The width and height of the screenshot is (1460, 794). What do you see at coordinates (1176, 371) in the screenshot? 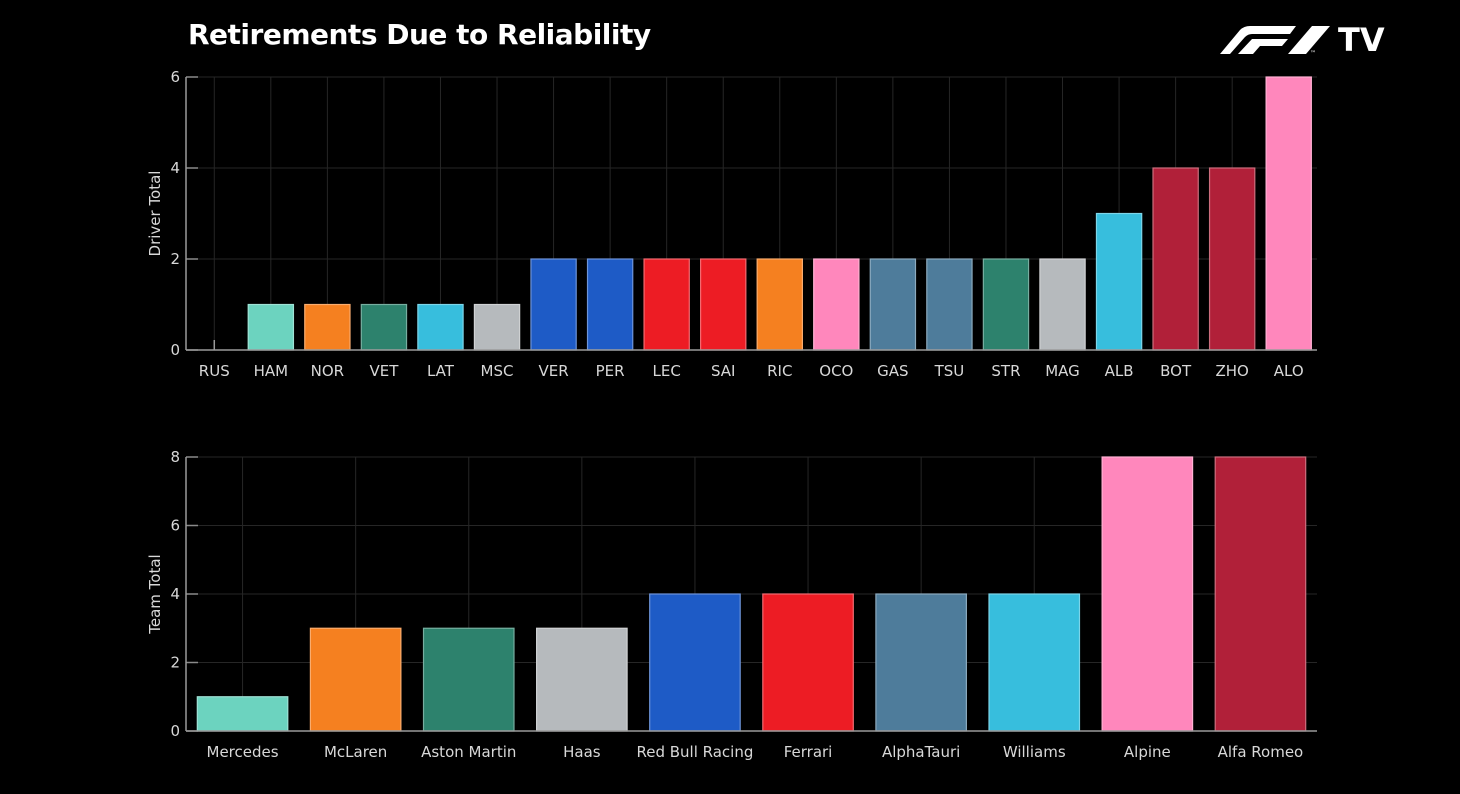
I see `x-tick-label: BOT` at bounding box center [1176, 371].